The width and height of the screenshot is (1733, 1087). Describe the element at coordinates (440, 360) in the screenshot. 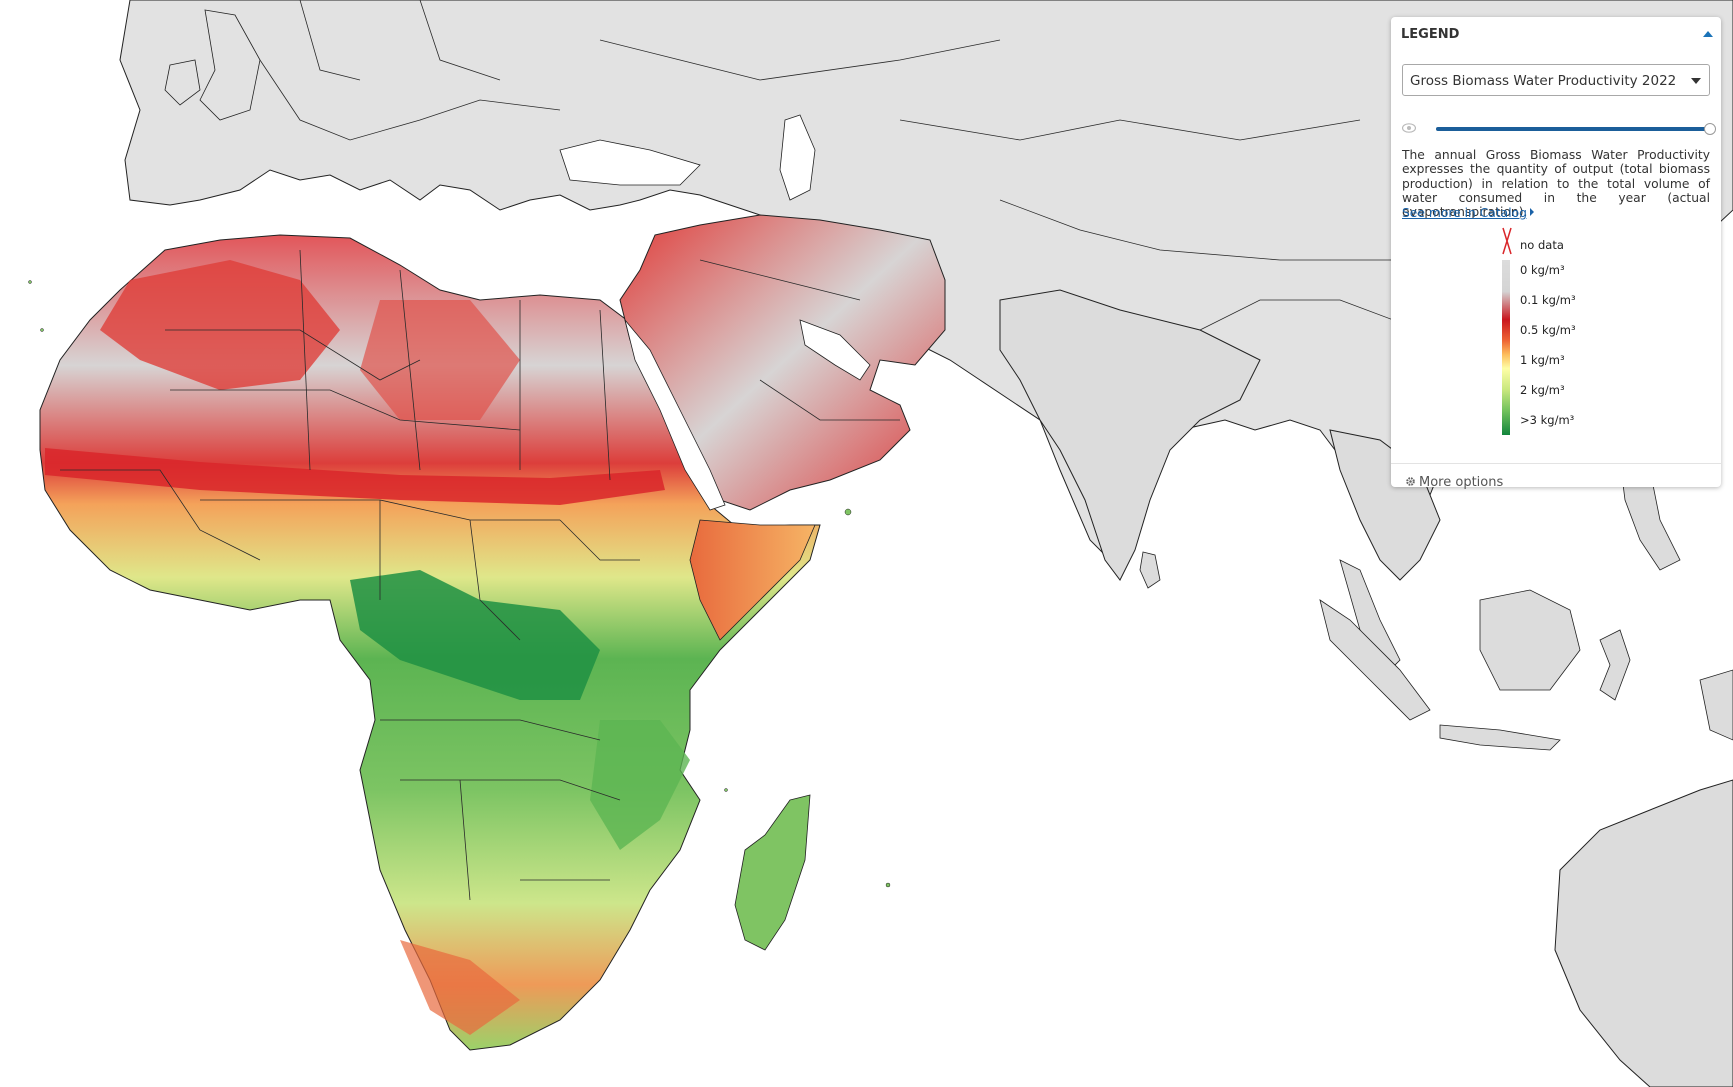

I see `libya-red-patch` at that location.